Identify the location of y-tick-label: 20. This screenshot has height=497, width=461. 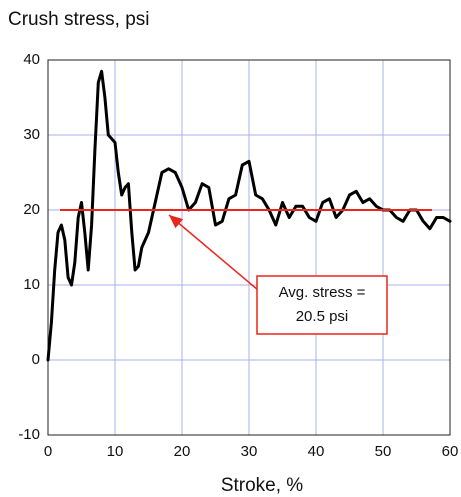
(31, 209).